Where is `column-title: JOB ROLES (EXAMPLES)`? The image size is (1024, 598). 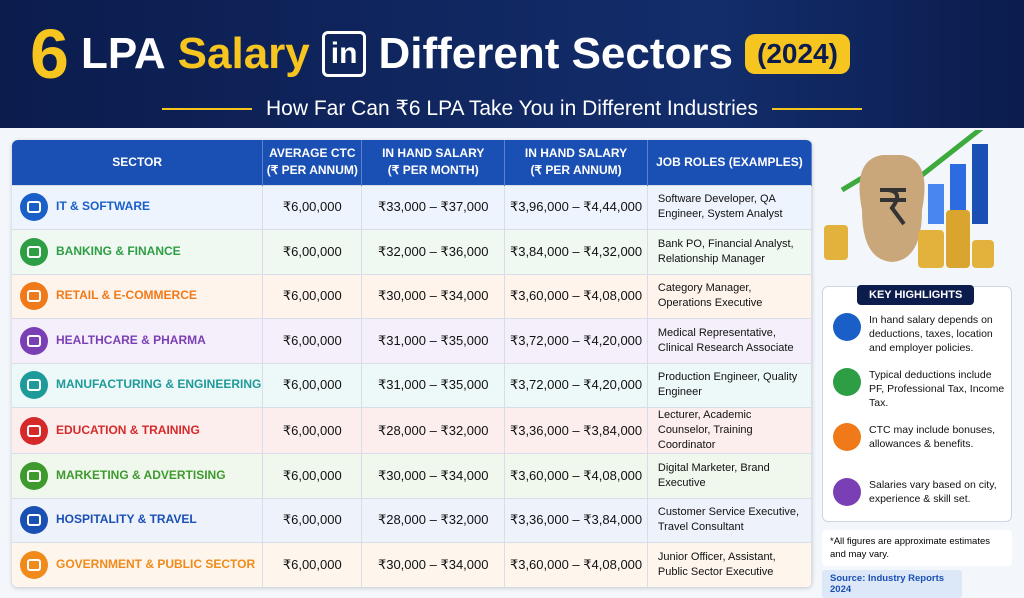 column-title: JOB ROLES (EXAMPLES) is located at coordinates (729, 161).